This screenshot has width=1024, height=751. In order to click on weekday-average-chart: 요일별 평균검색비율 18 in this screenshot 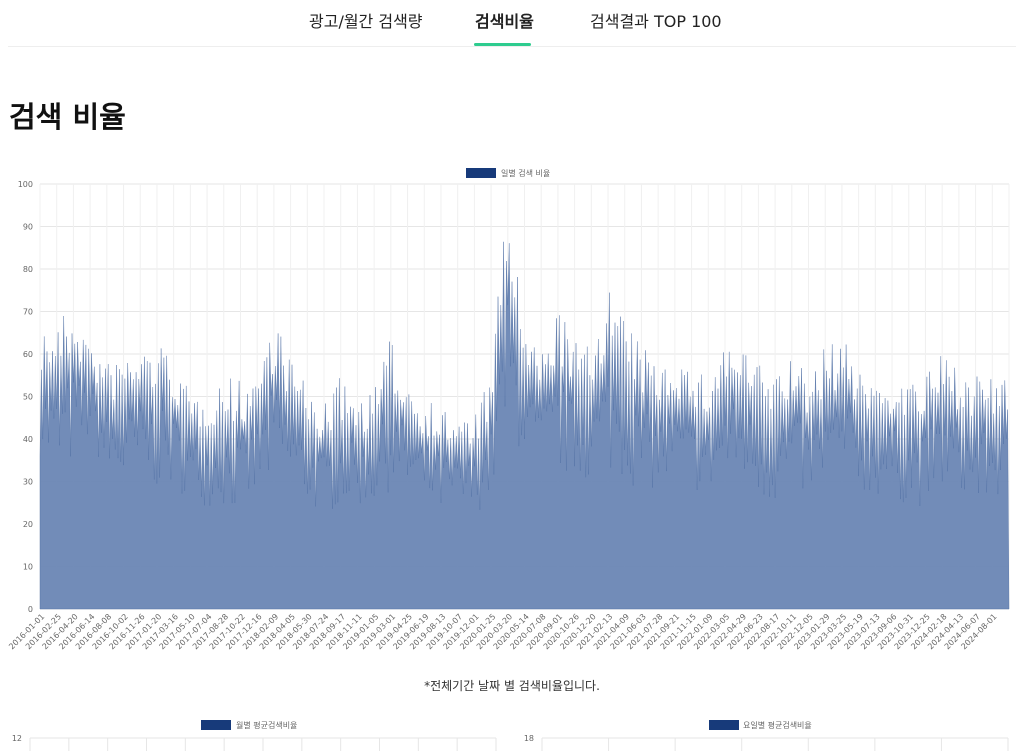, I will do `click(766, 735)`.